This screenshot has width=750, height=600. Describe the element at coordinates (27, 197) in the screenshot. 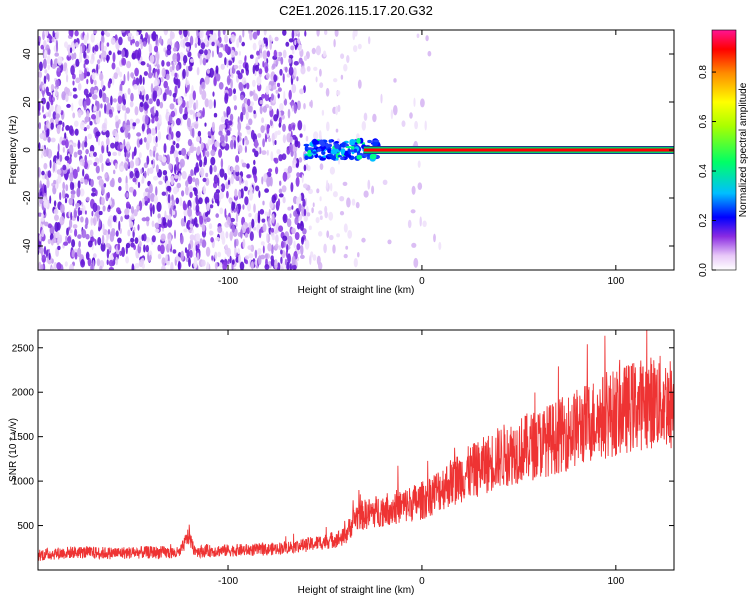

I see `y-tick-label: -20` at that location.